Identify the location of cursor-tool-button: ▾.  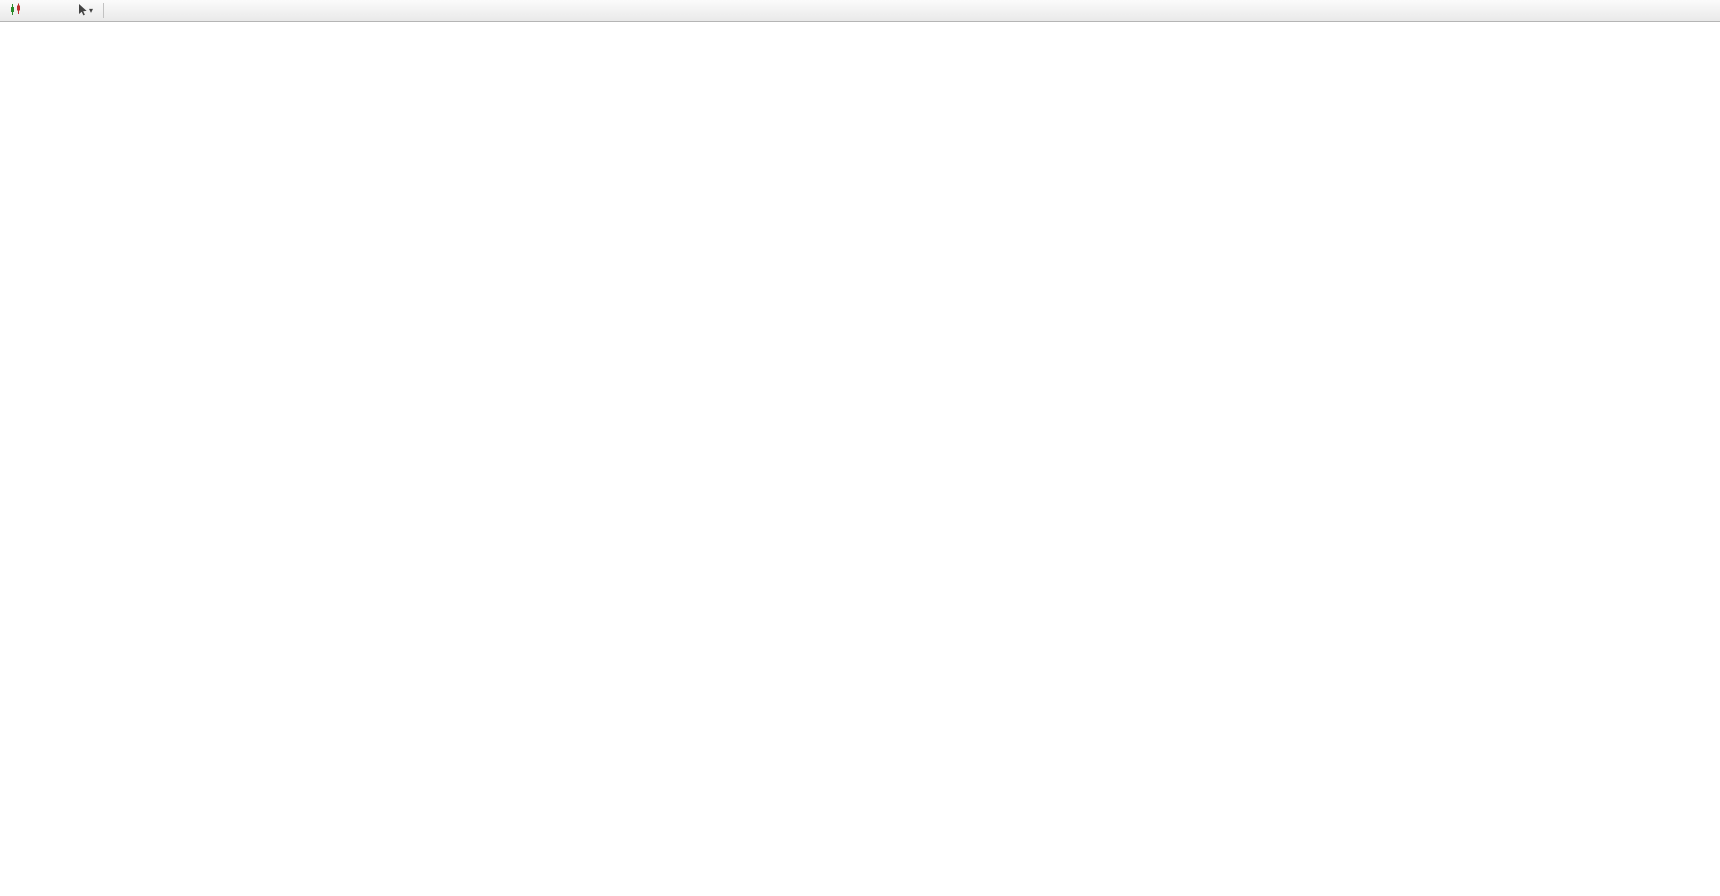
(85, 11).